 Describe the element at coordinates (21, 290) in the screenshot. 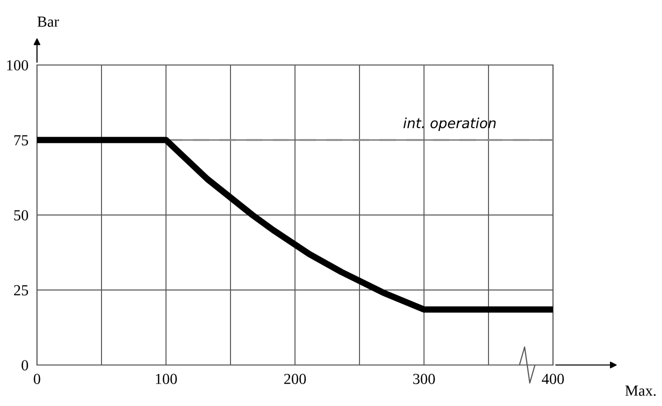

I see `y-tick-label: 25` at that location.